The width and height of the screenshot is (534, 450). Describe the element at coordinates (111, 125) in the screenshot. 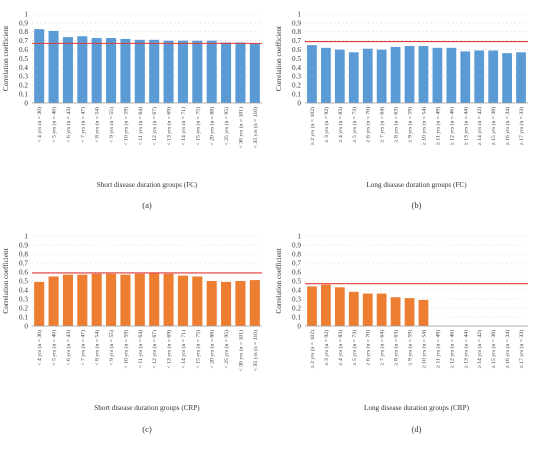

I see `x-tick-label: < 9 yrs (n = 55)` at that location.